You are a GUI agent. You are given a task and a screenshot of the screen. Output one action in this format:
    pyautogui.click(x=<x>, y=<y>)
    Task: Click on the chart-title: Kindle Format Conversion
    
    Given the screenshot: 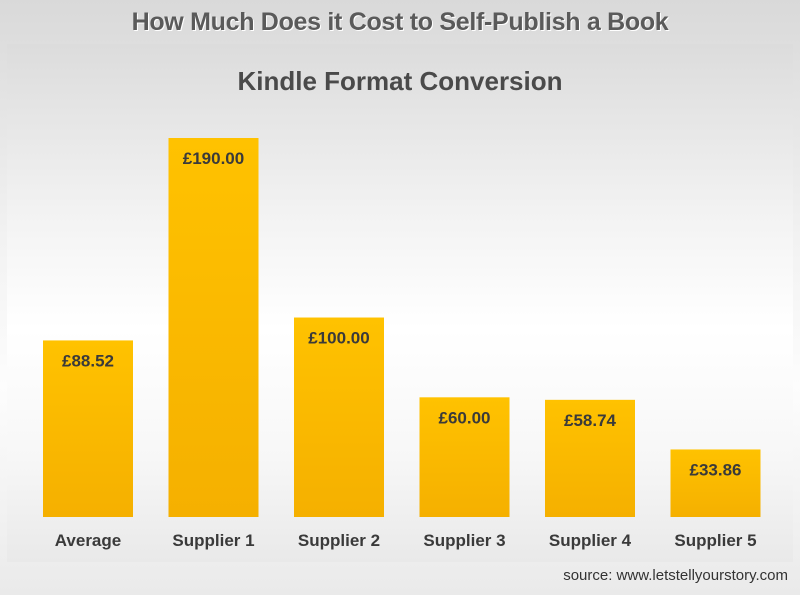 What is the action you would take?
    pyautogui.click(x=400, y=81)
    